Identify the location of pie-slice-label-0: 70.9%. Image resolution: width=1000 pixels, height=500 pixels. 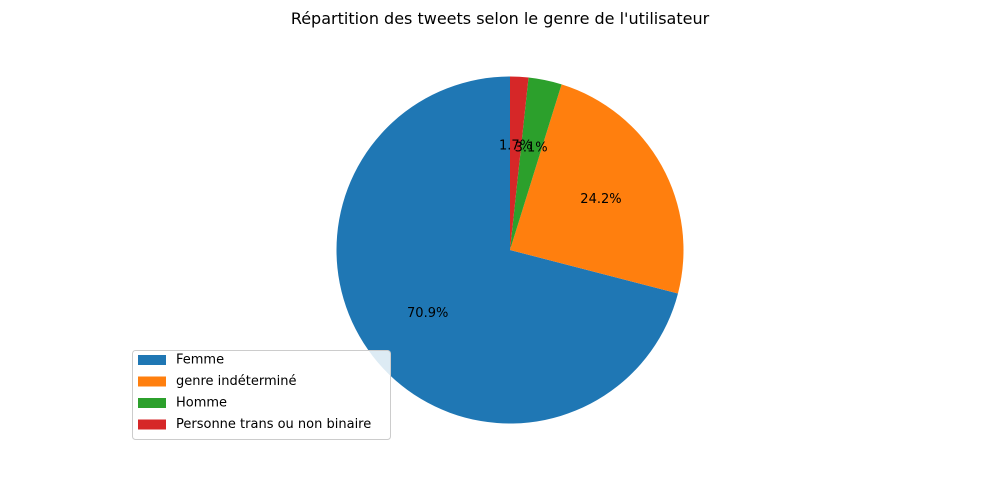
(427, 313).